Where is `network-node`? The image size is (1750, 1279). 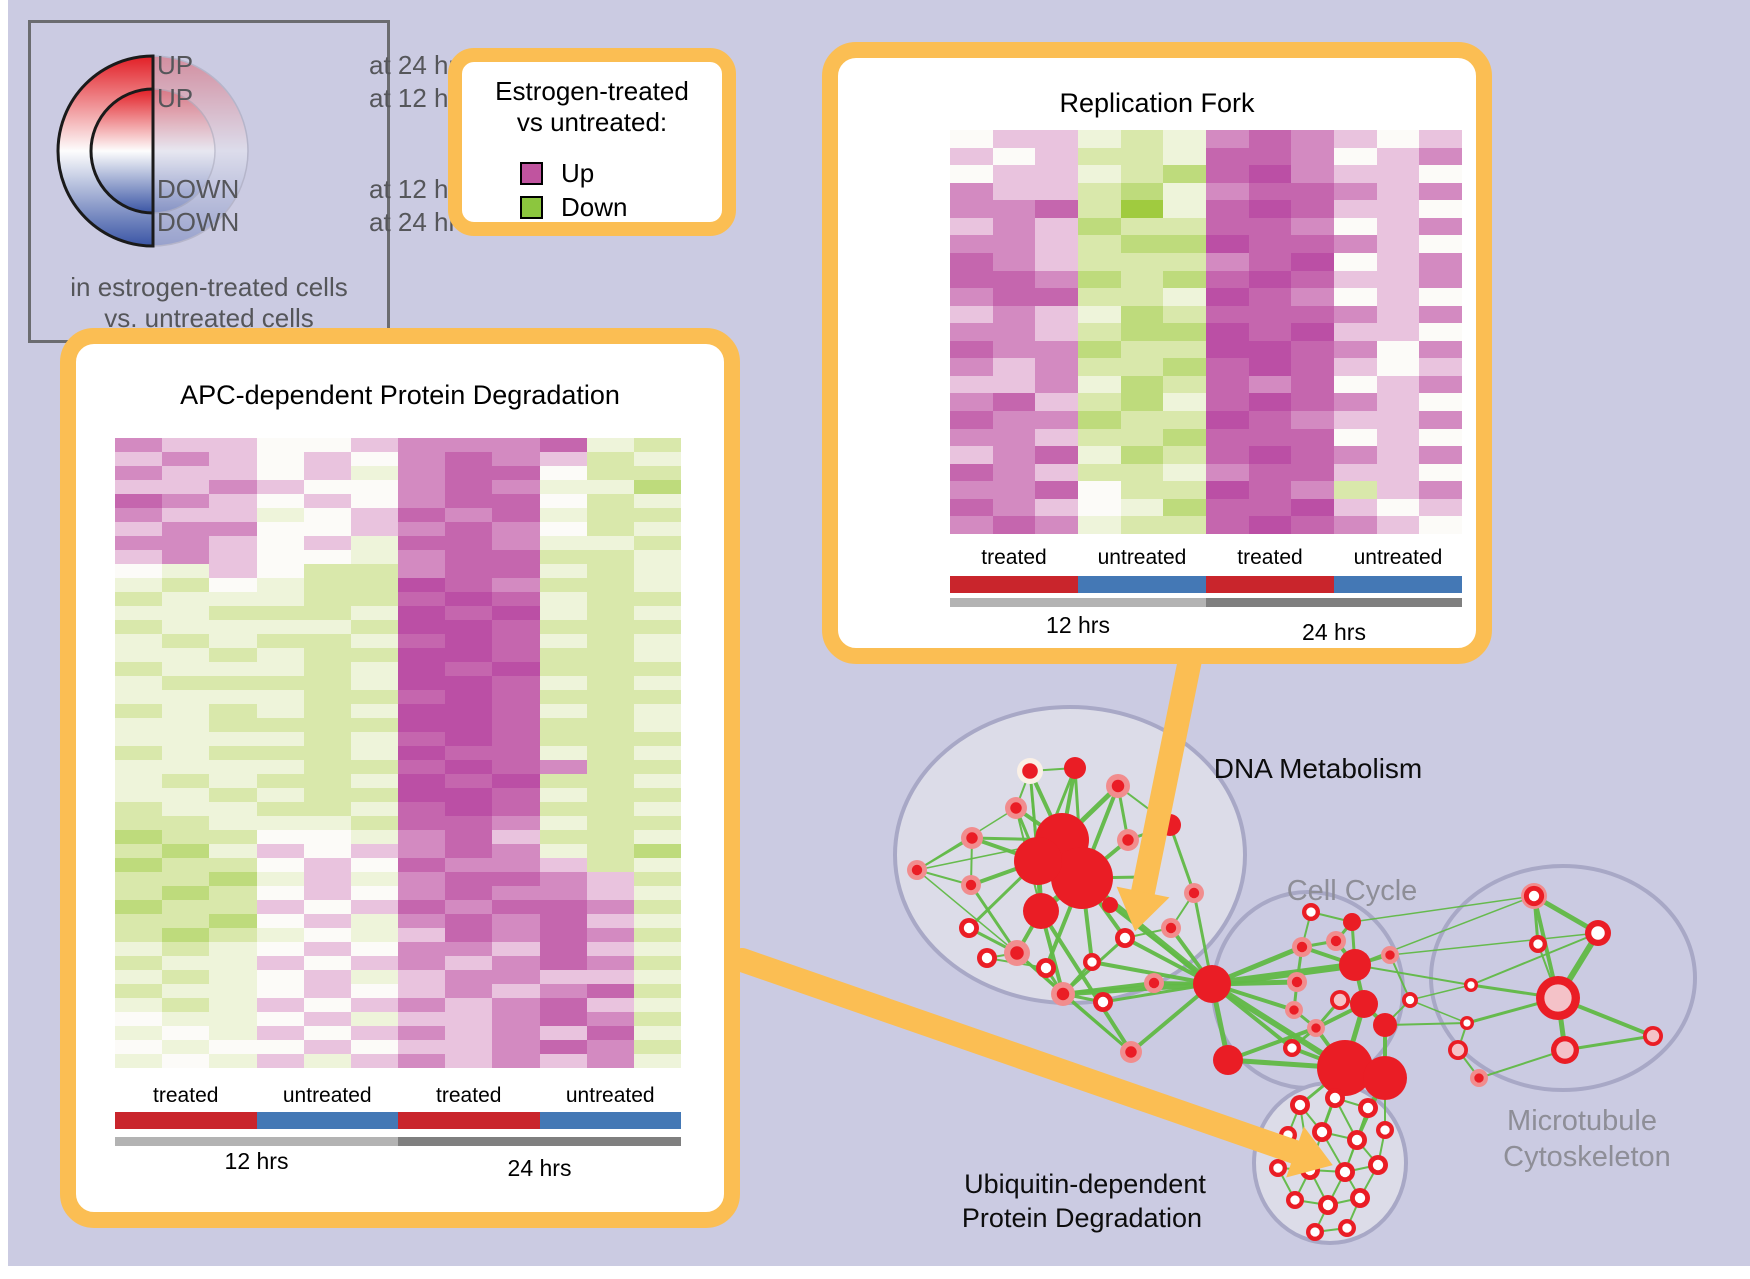 network-node is located at coordinates (1110, 905).